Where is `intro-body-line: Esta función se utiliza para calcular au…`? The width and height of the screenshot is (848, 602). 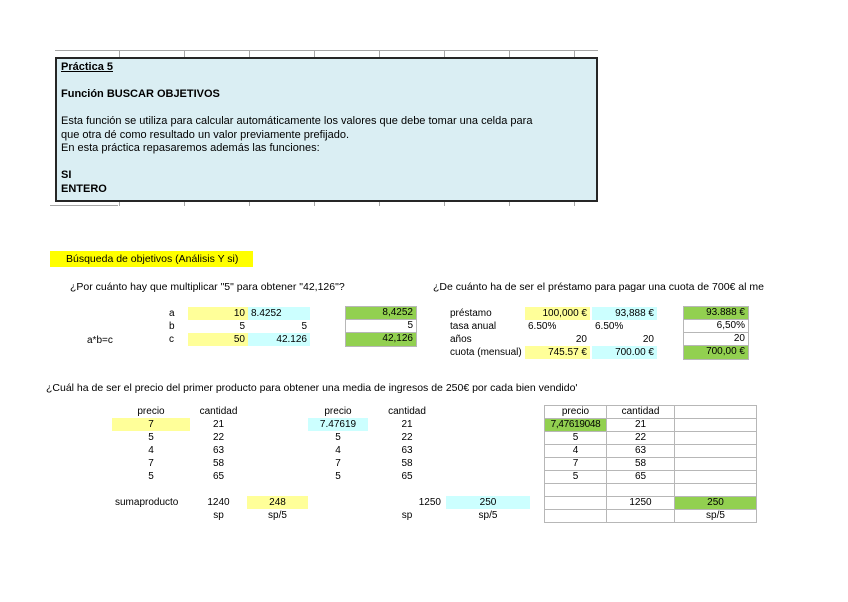
intro-body-line: Esta función se utiliza para calcular au… is located at coordinates (297, 121).